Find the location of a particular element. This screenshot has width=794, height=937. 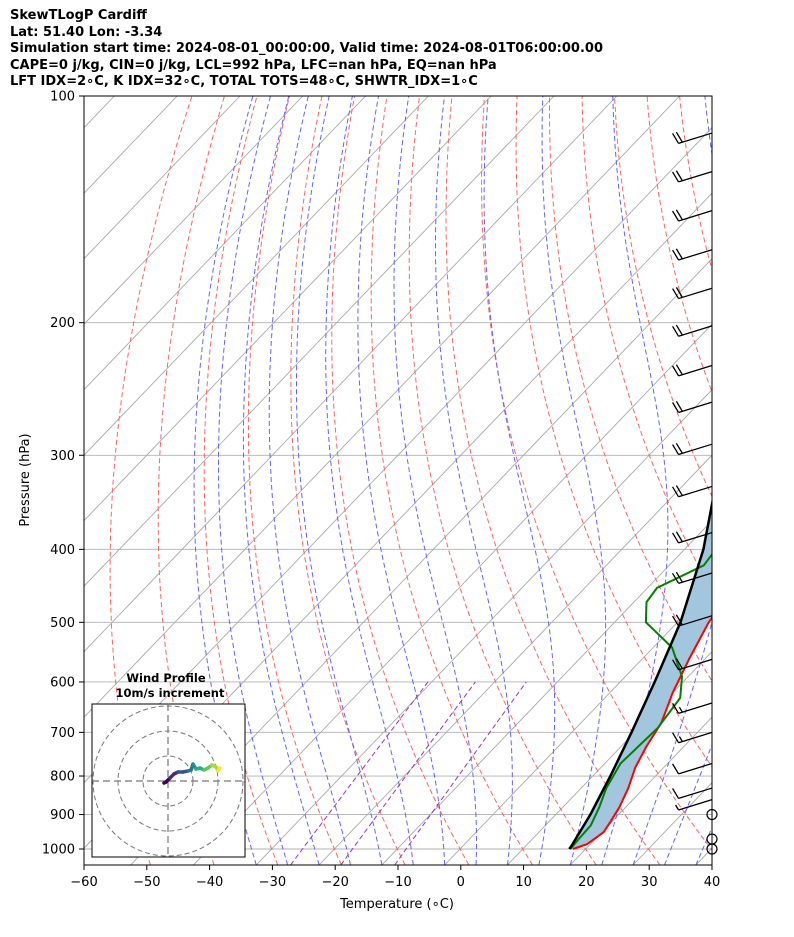

x-tick-label: −40 is located at coordinates (209, 882).